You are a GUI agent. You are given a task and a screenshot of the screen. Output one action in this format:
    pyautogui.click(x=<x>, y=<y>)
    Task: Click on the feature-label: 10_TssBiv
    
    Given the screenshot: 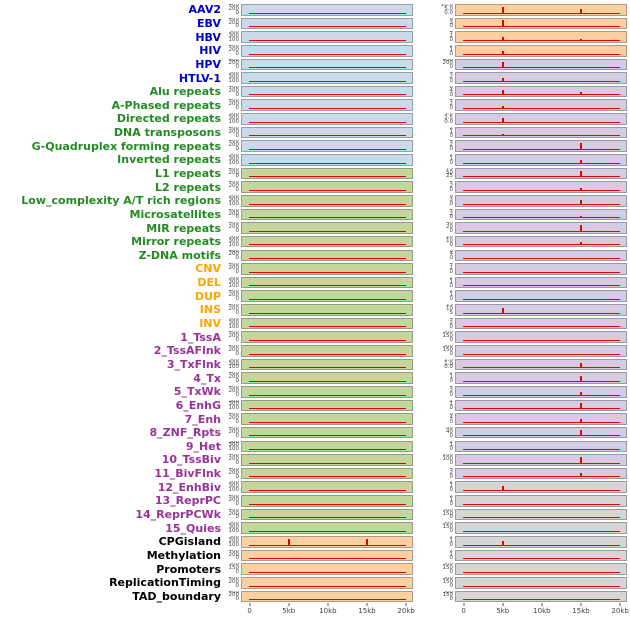 What is the action you would take?
    pyautogui.click(x=191, y=460)
    